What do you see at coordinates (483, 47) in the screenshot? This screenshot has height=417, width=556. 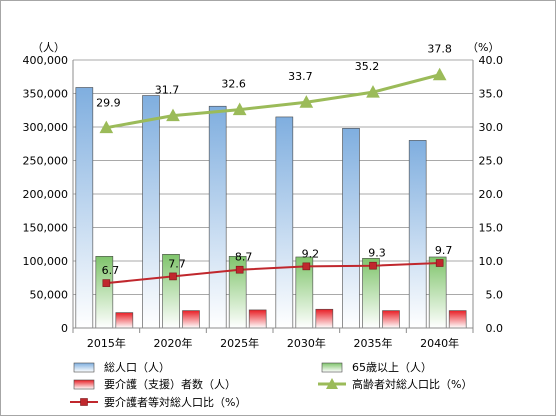 I see `right-unit-label: （%）` at bounding box center [483, 47].